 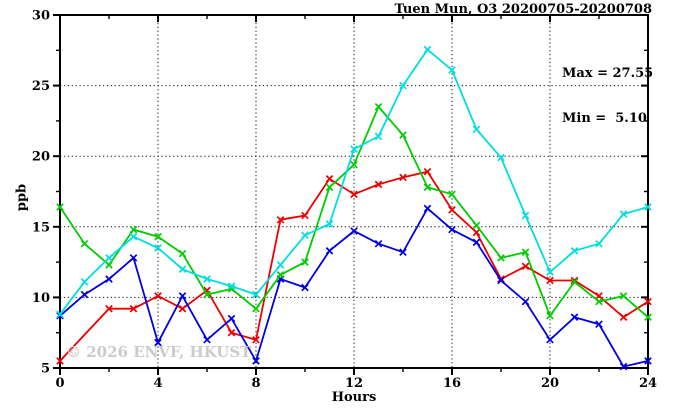 What do you see at coordinates (22, 197) in the screenshot?
I see `y-axis-title: ppb` at bounding box center [22, 197].